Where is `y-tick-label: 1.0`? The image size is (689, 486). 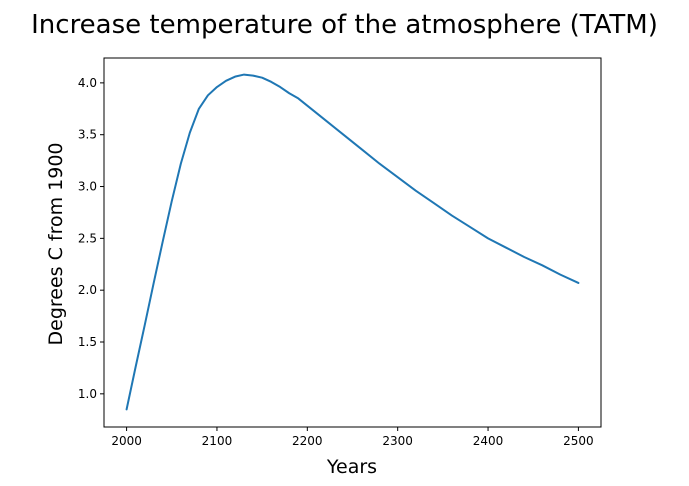 y-tick-label: 1.0 is located at coordinates (87, 394).